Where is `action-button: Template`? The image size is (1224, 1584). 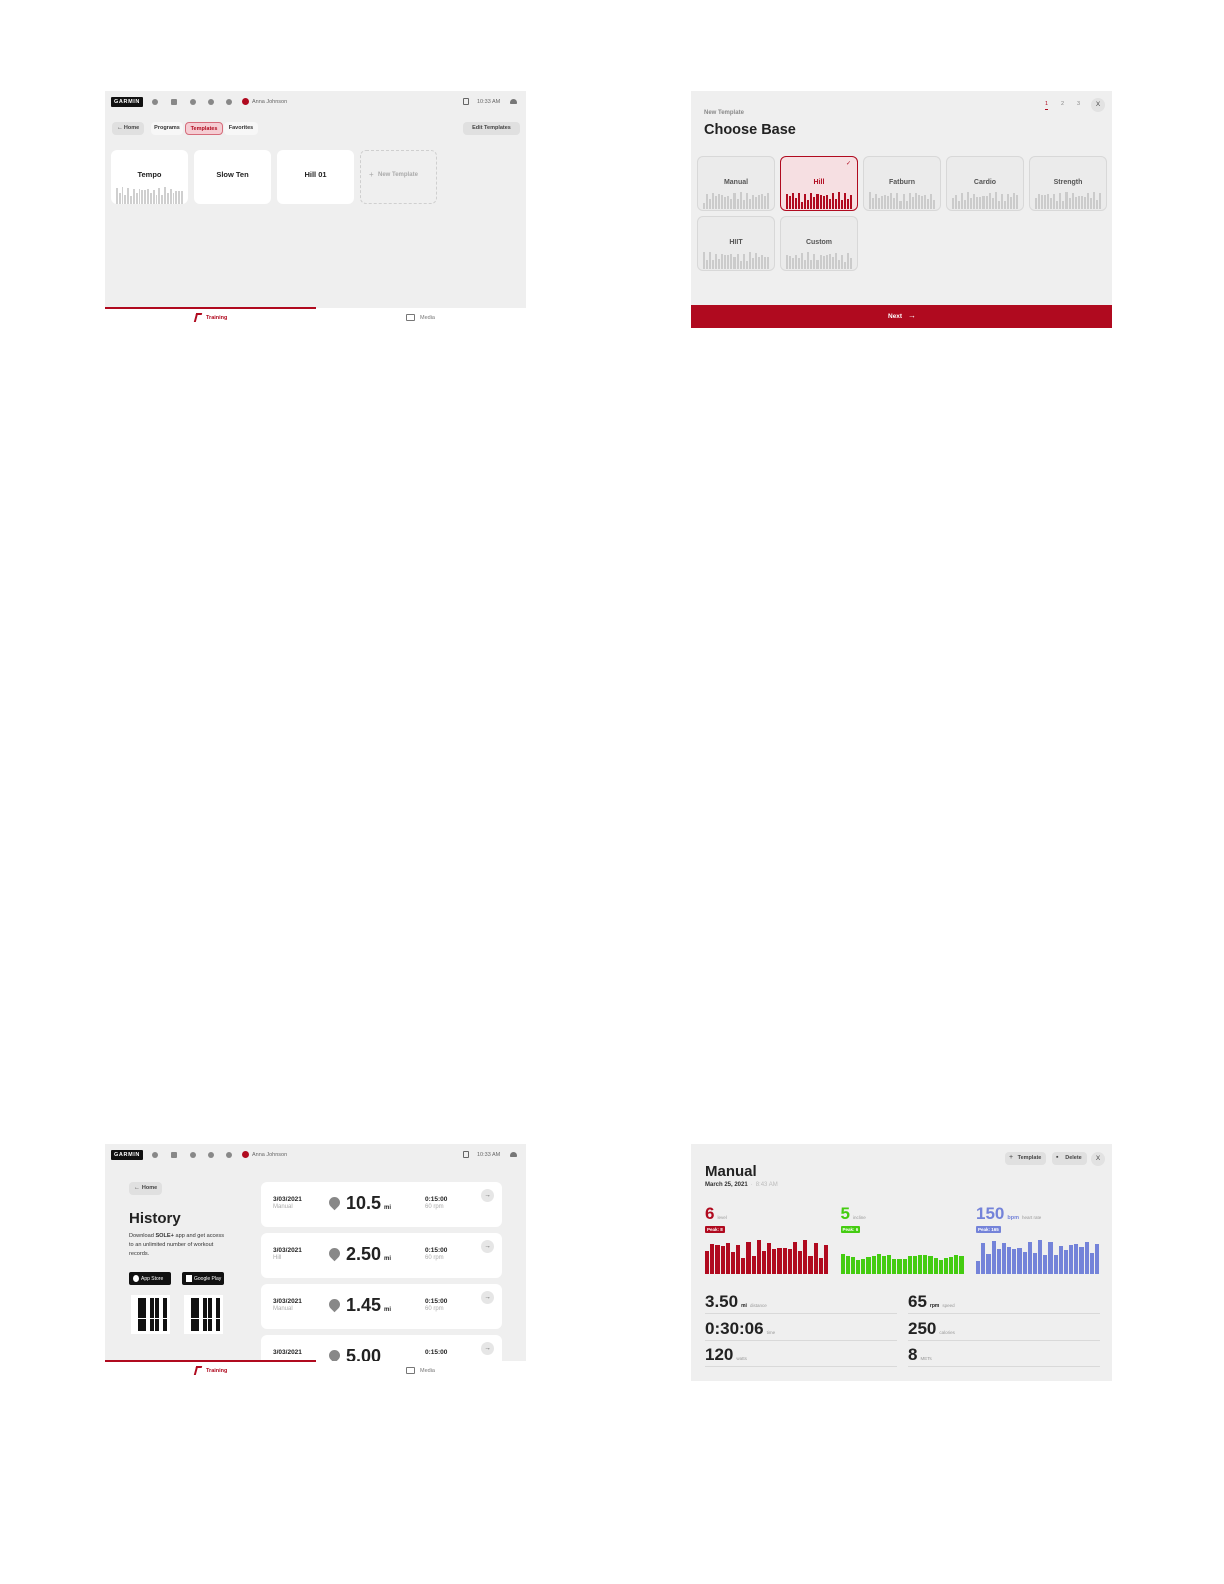
action-button: Template is located at coordinates (1025, 1158).